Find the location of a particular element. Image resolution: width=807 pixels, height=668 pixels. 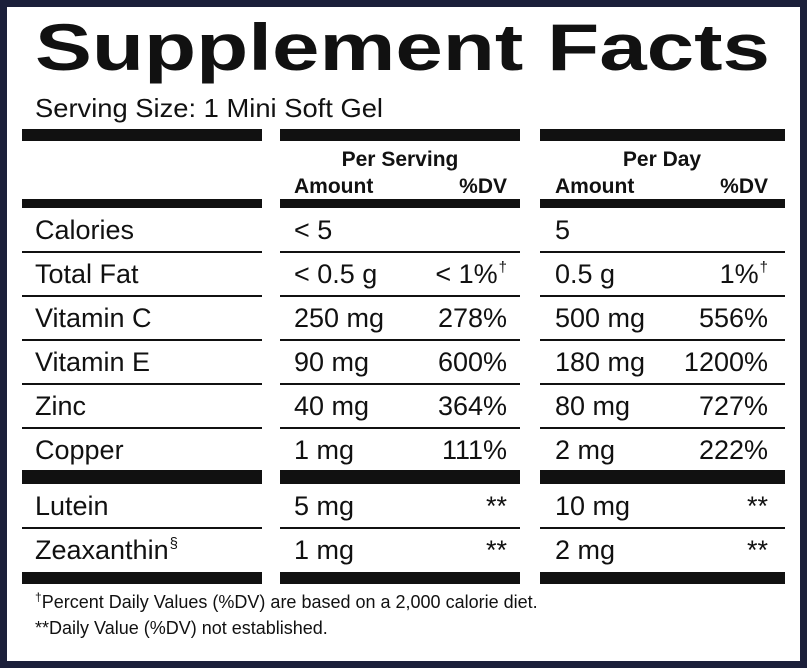

amount: 500 mg is located at coordinates (600, 318).